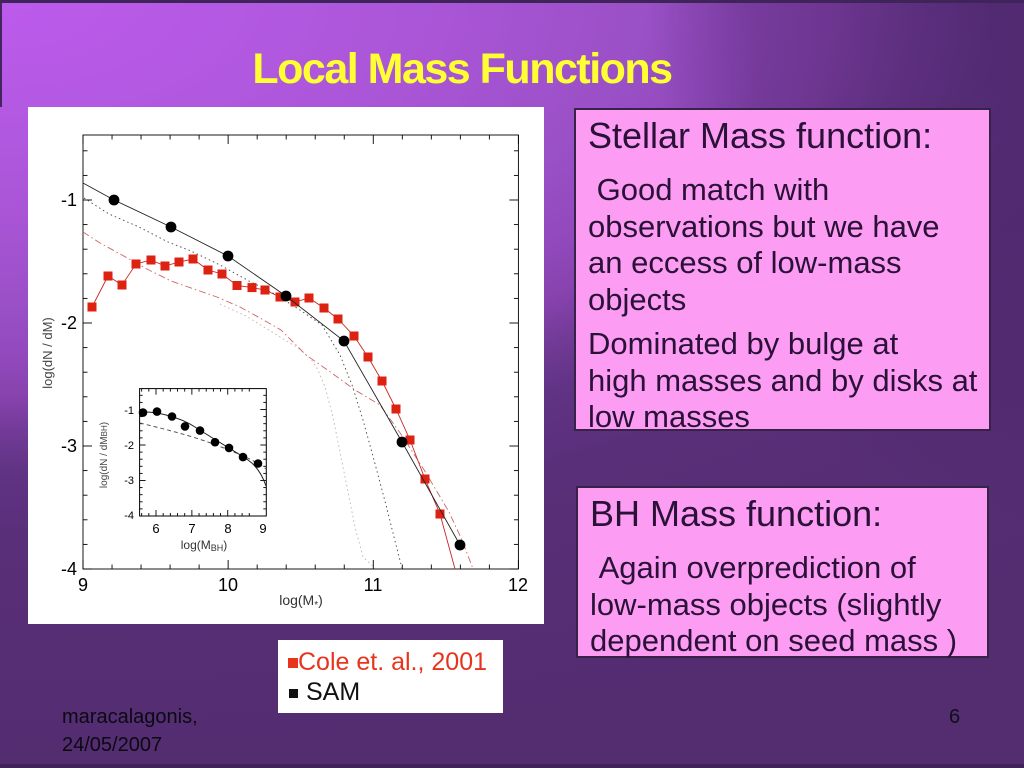 This screenshot has width=1024, height=768. Describe the element at coordinates (301, 601) in the screenshot. I see `svg-text: log(M*)` at that location.